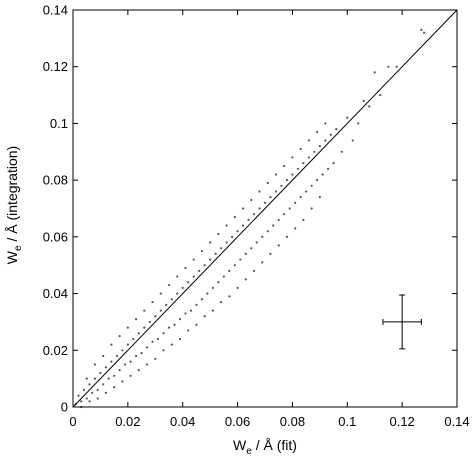  What do you see at coordinates (14, 205) in the screenshot?
I see `y-axis-title: We / Å (integration)` at bounding box center [14, 205].